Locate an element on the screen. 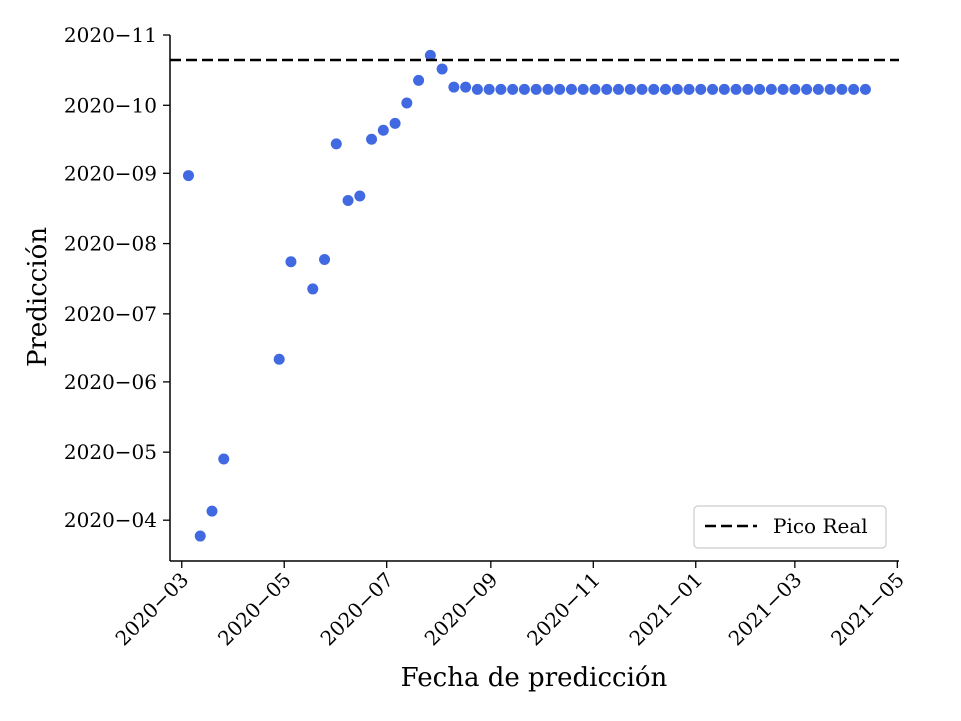 This screenshot has width=961, height=721. y-tick-label: 2020−10 is located at coordinates (110, 105).